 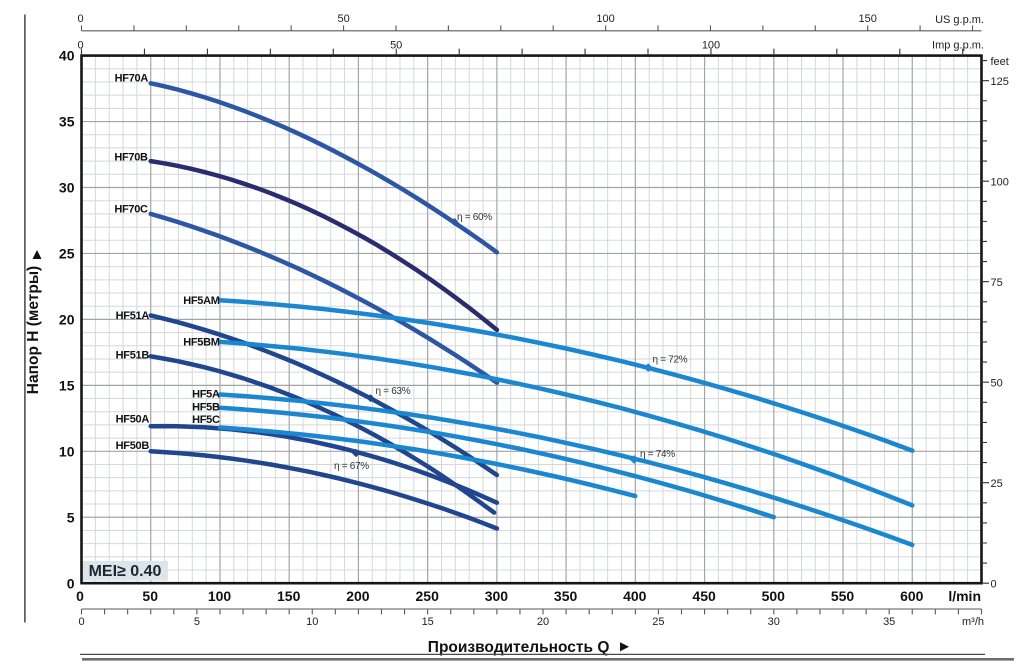 I want to click on svg-text: HF5A, so click(x=206, y=395).